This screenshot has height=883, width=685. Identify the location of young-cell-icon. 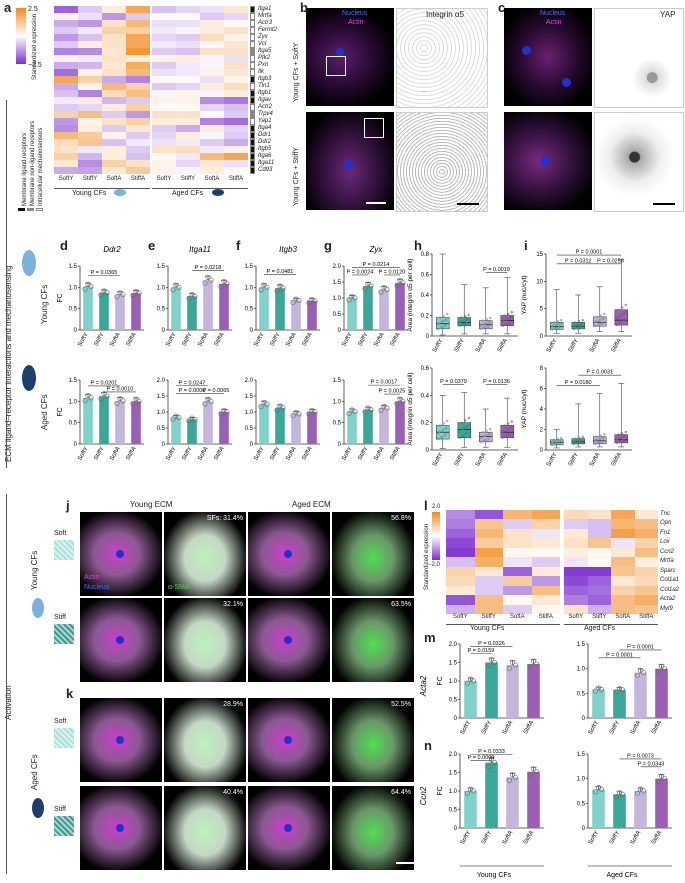
(120, 192).